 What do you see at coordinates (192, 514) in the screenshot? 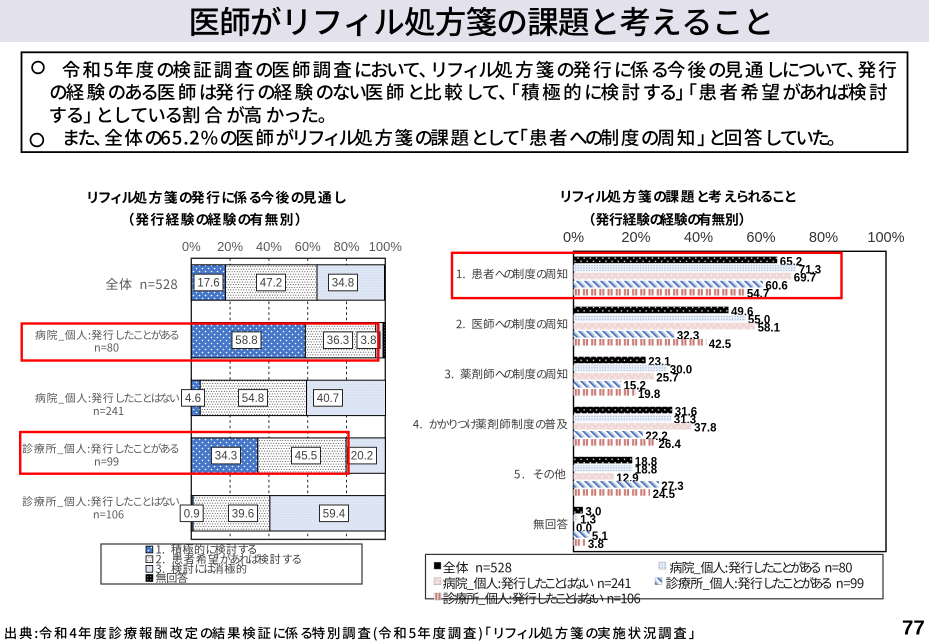
I see `svg-text: 0.9` at bounding box center [192, 514].